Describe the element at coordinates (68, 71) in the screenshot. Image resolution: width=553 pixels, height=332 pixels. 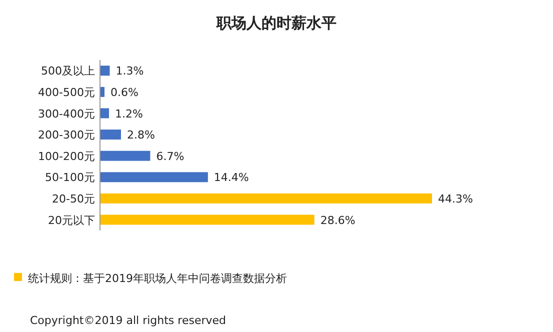
I see `y-tick-label: 500及以上` at that location.